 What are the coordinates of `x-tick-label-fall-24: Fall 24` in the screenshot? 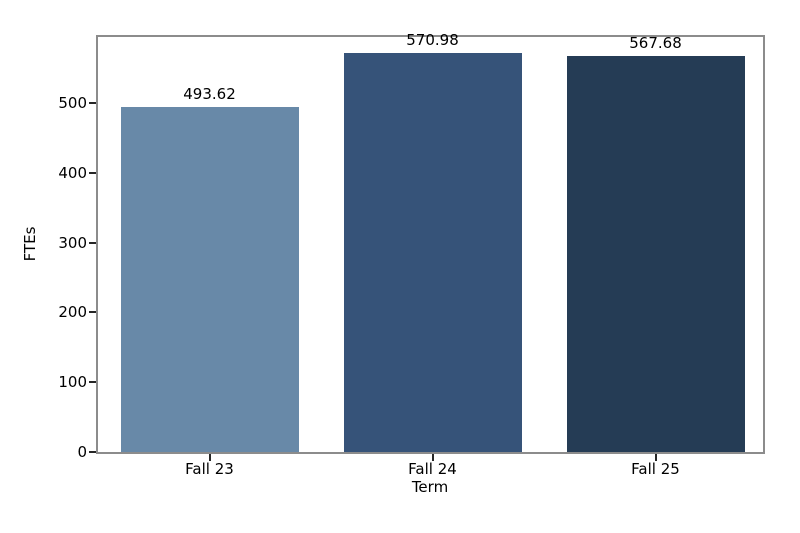 It's located at (432, 469).